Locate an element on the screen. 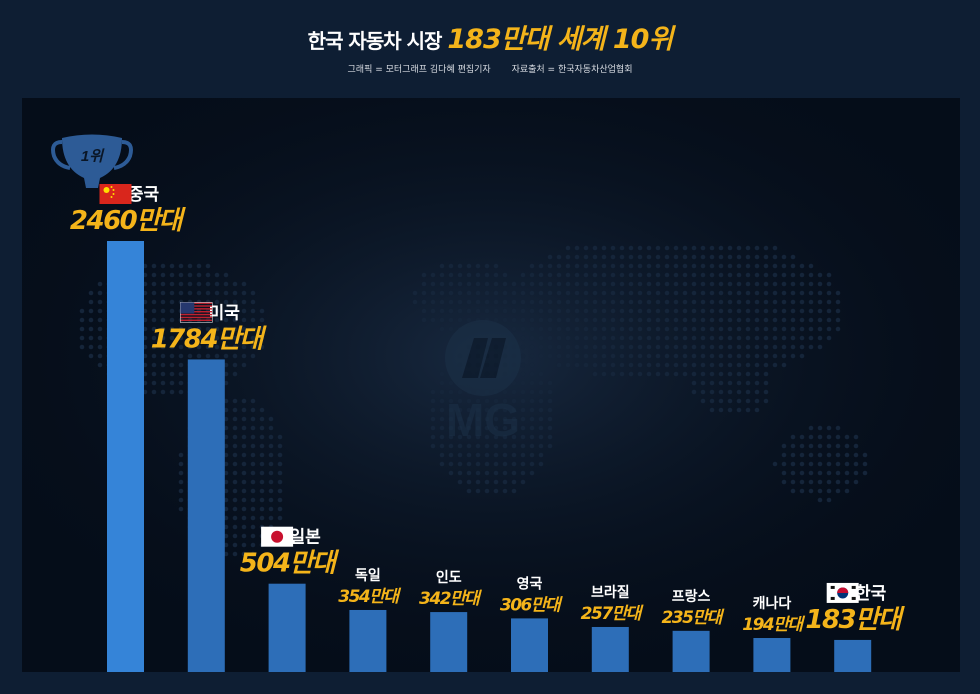 The height and width of the screenshot is (694, 980). trophy-icon: 1위 is located at coordinates (92, 161).